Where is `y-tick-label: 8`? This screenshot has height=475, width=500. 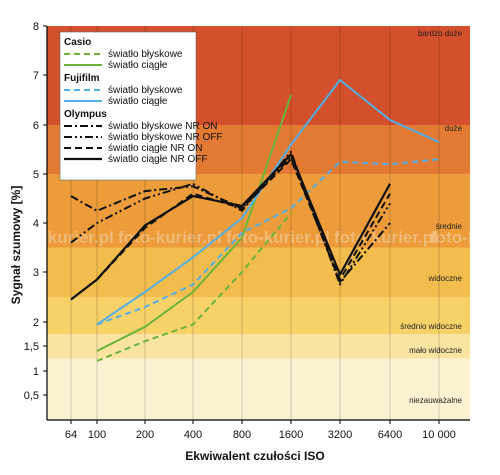 y-tick-label: 8 is located at coordinates (36, 27).